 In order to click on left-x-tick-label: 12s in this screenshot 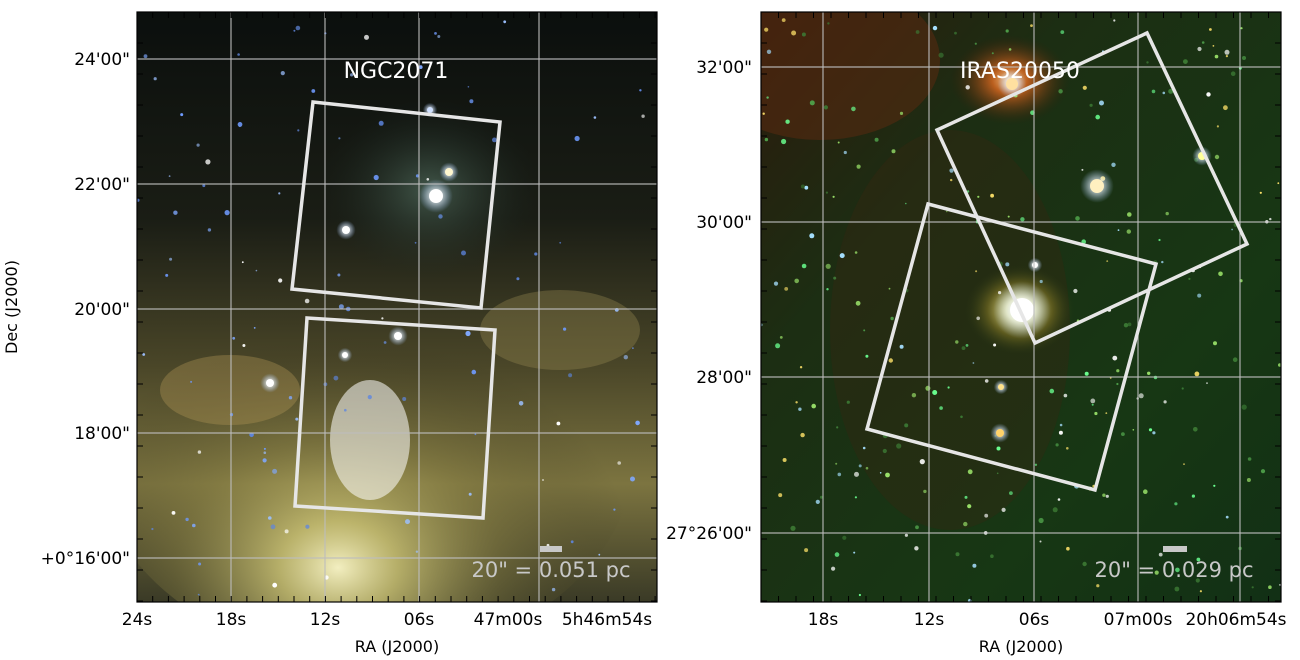, I will do `click(325, 620)`.